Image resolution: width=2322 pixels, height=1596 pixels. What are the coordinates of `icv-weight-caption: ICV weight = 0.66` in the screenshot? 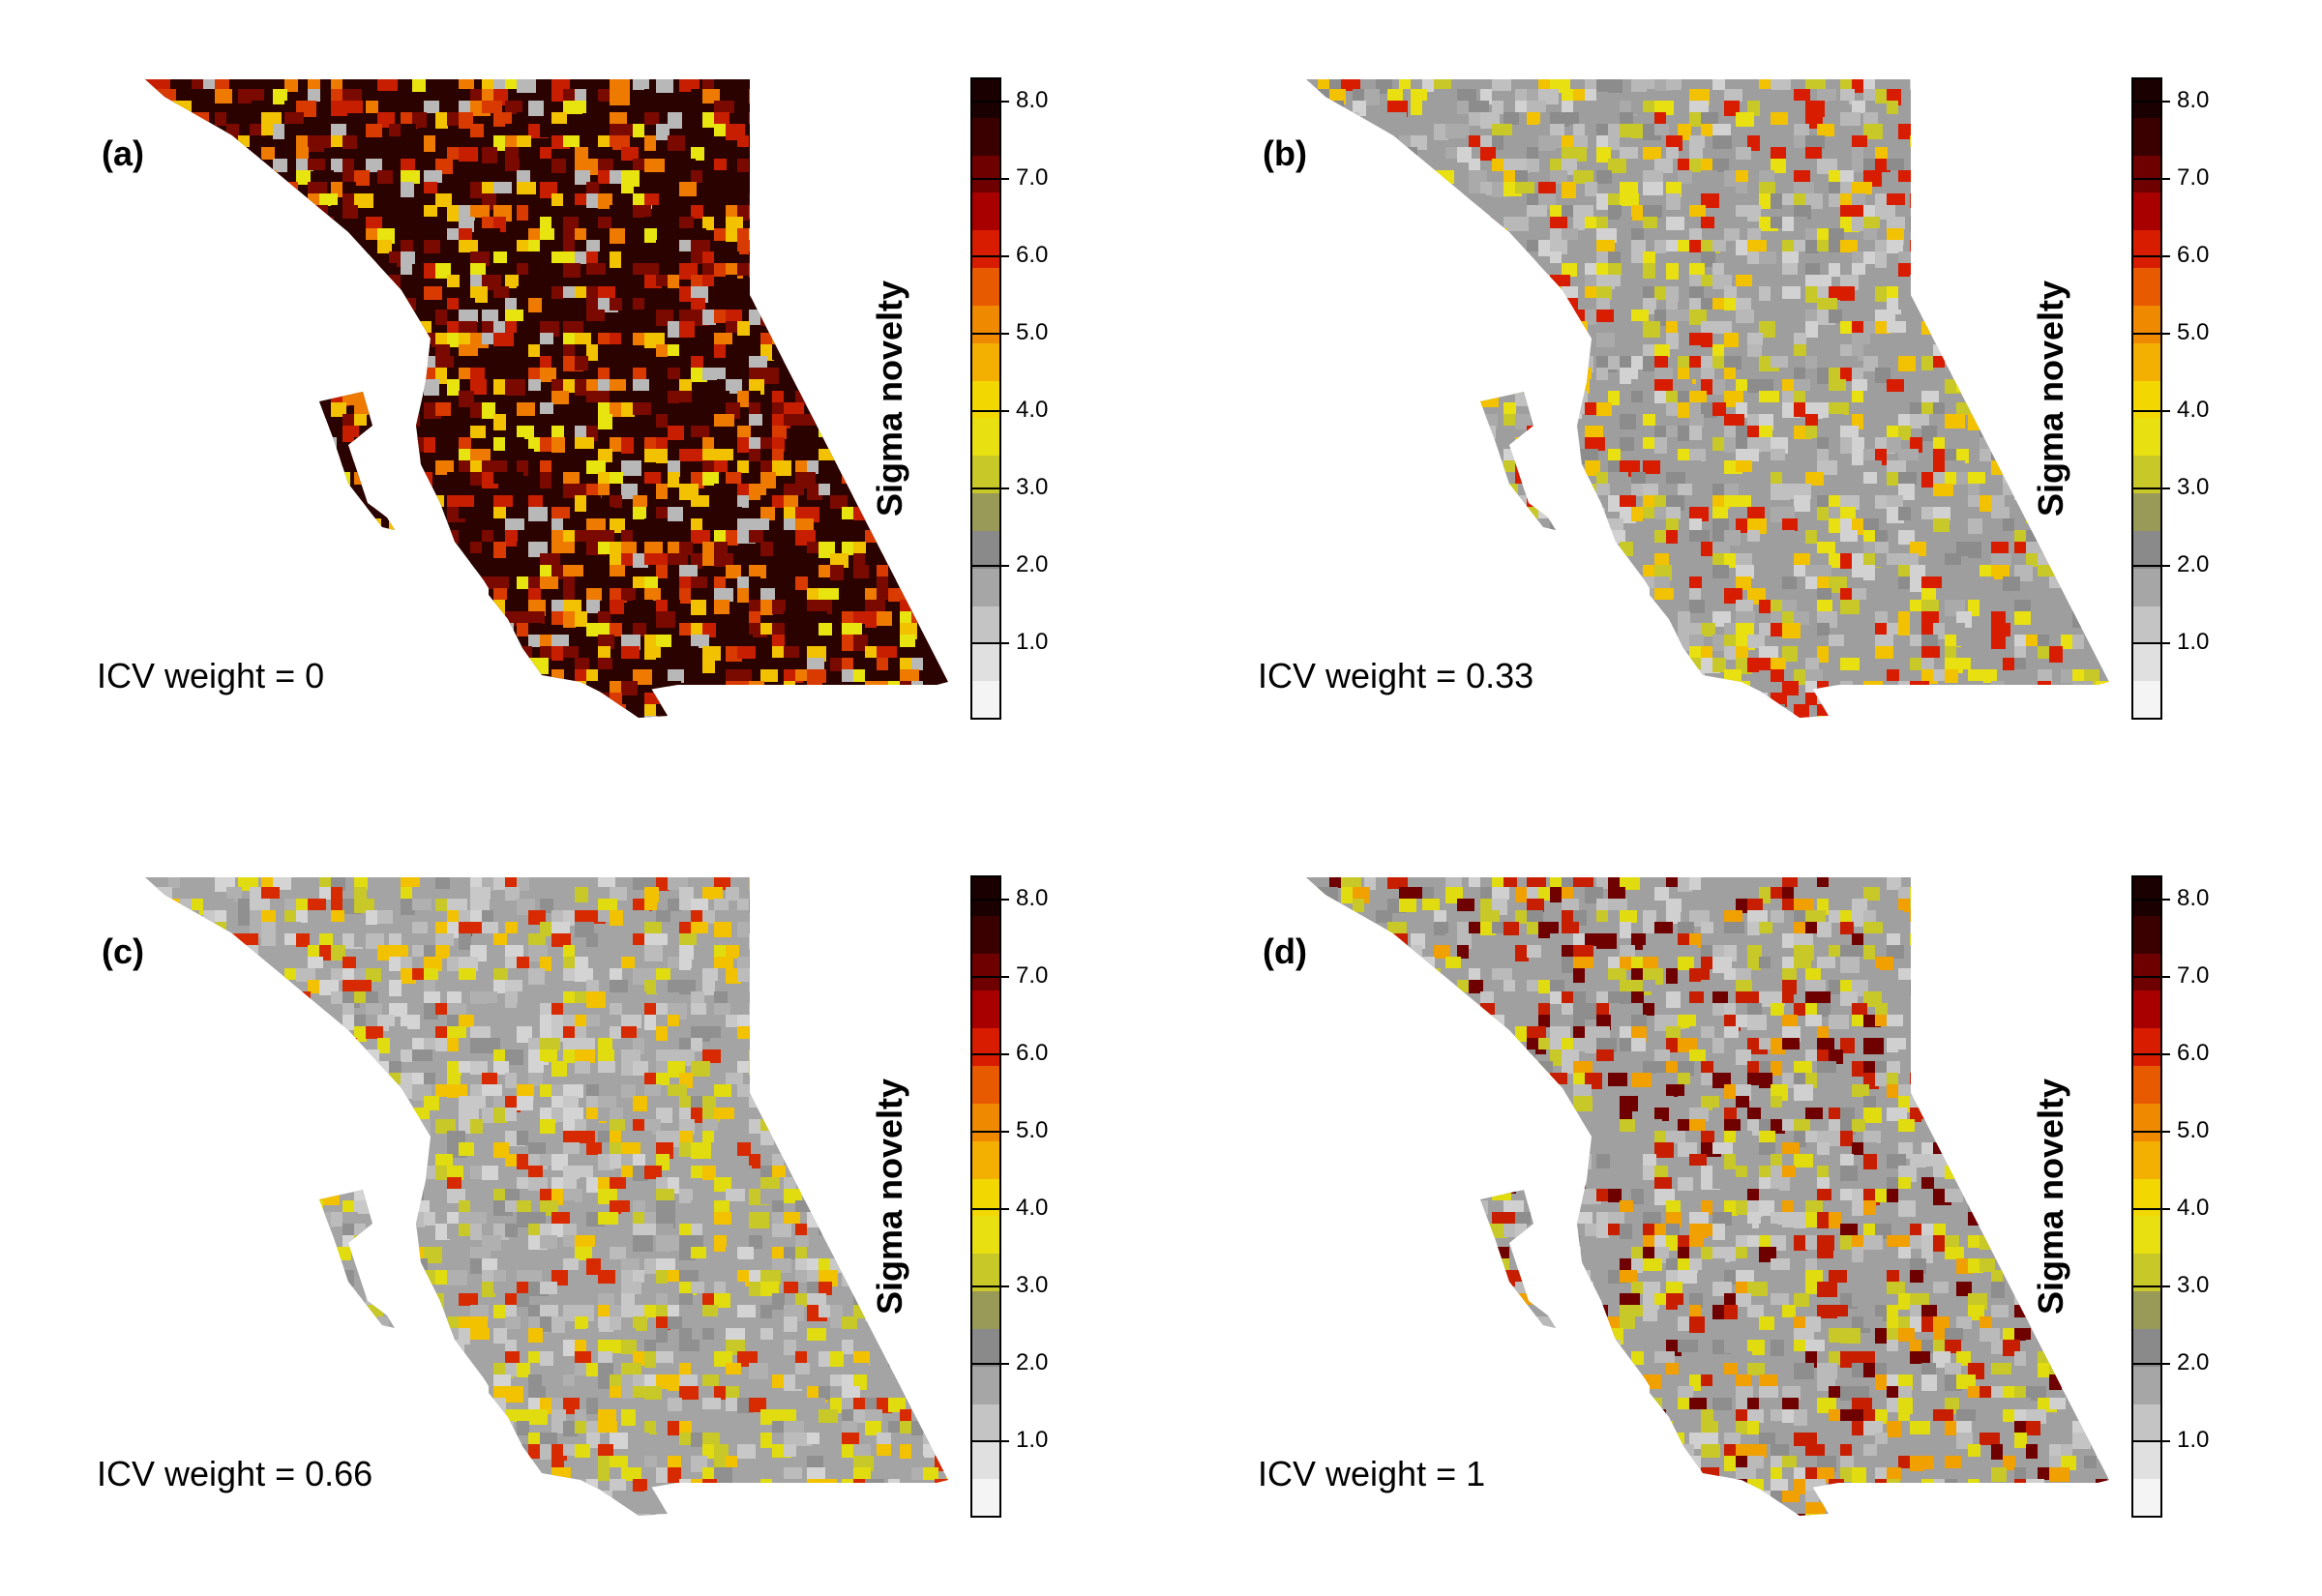 It's located at (235, 1473).